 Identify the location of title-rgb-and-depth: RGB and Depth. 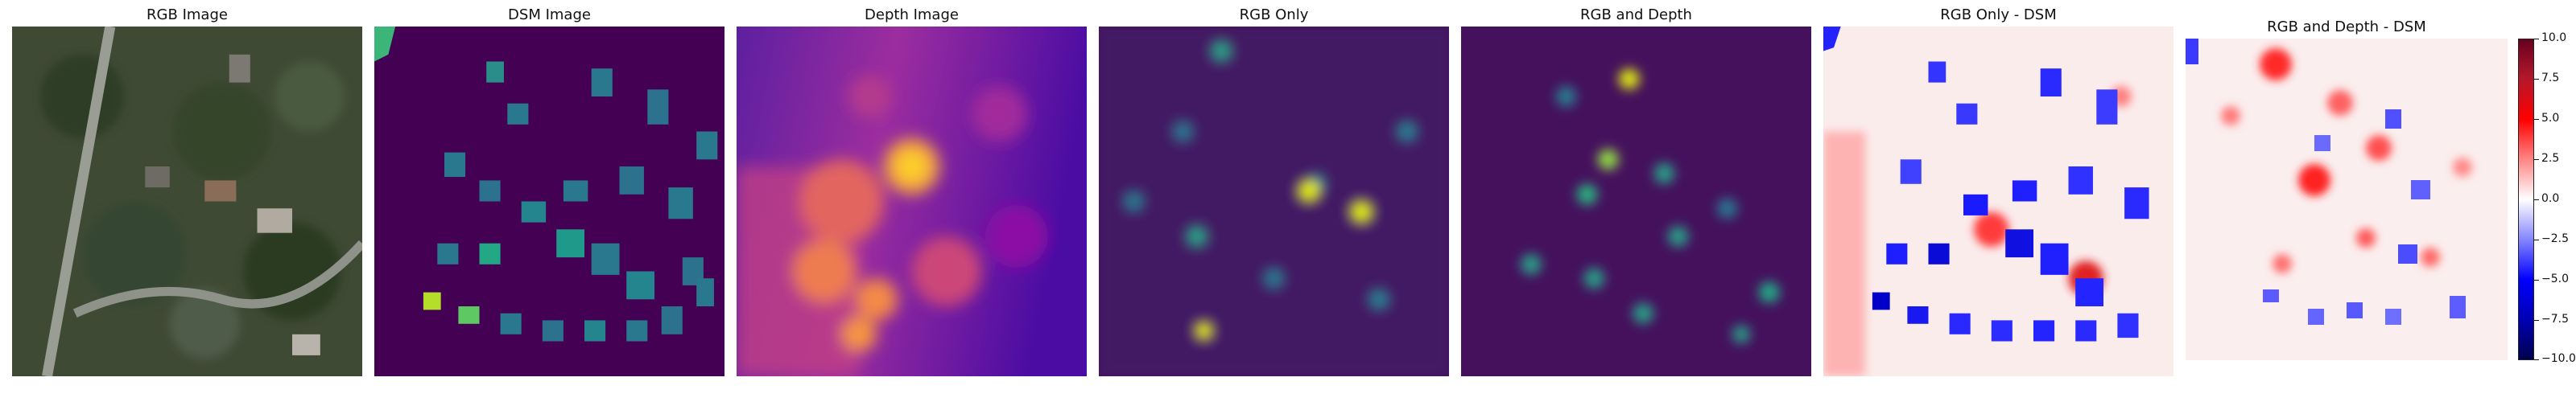
(1636, 14).